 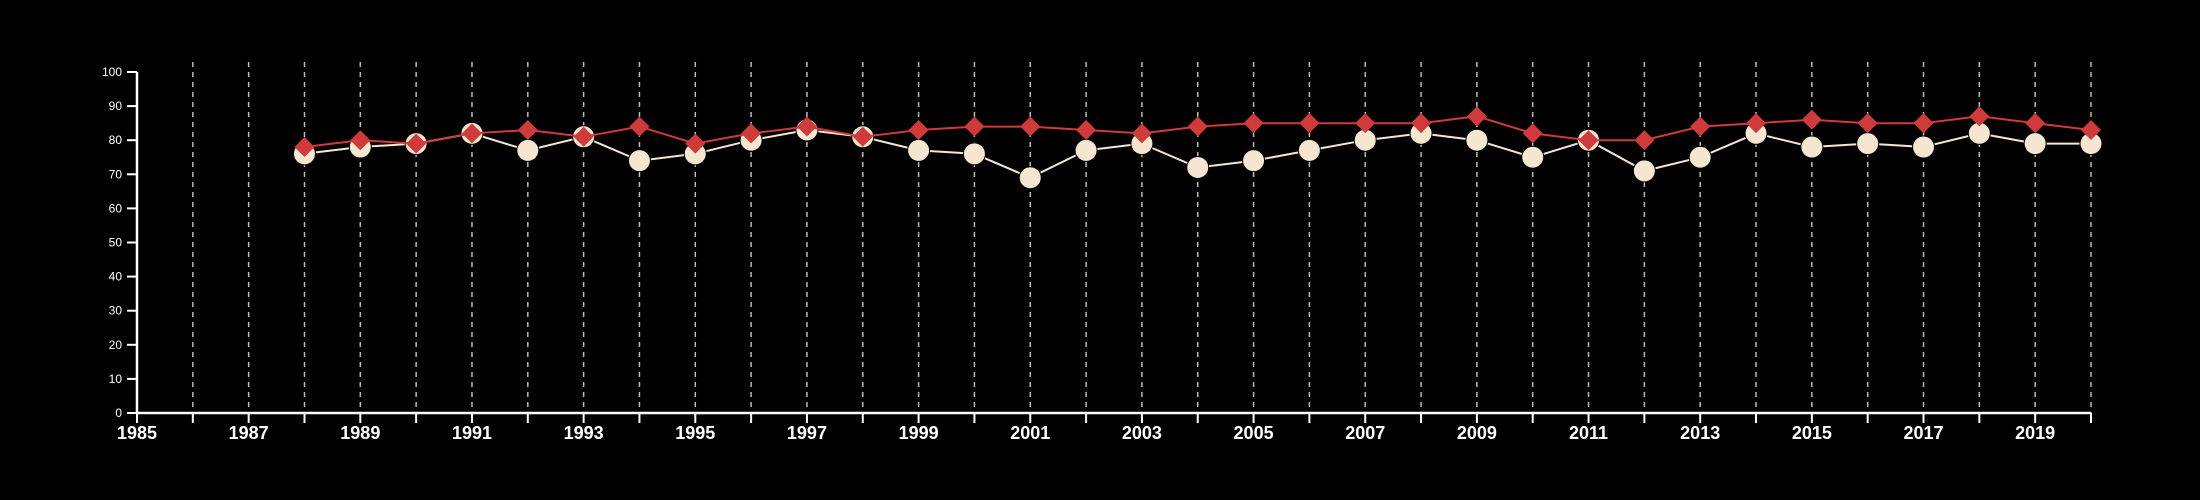 What do you see at coordinates (1924, 147) in the screenshot?
I see `data-point-circle-2017` at bounding box center [1924, 147].